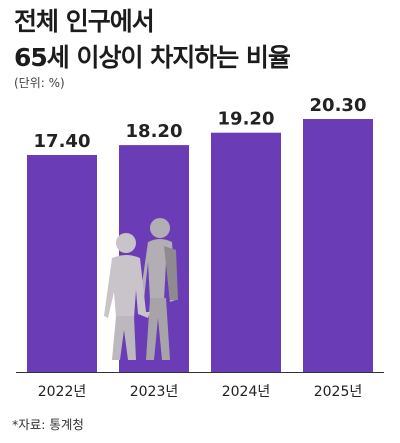 This screenshot has height=443, width=400. Describe the element at coordinates (62, 263) in the screenshot. I see `bar-2022년` at that location.